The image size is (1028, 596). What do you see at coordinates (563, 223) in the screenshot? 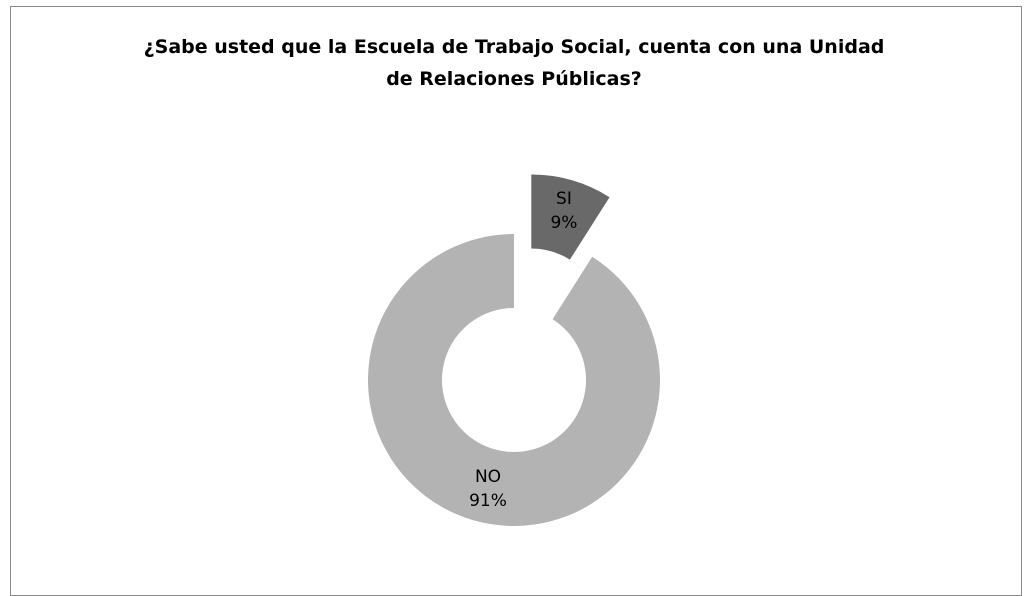
I see `data-label-si-percent: 9%` at bounding box center [563, 223].